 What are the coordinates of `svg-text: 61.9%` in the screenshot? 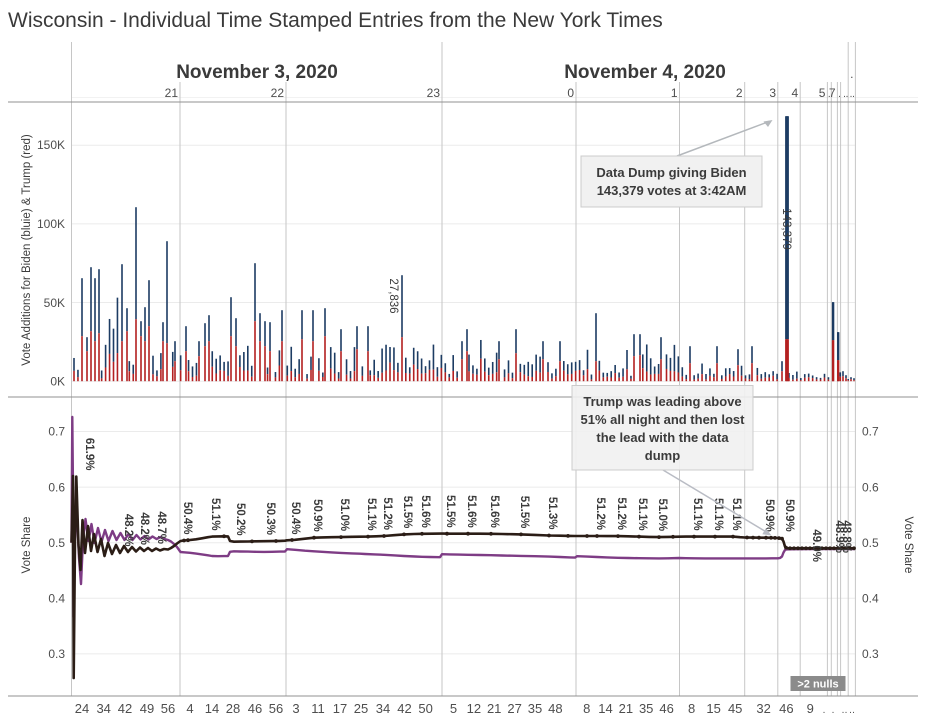 It's located at (89, 454).